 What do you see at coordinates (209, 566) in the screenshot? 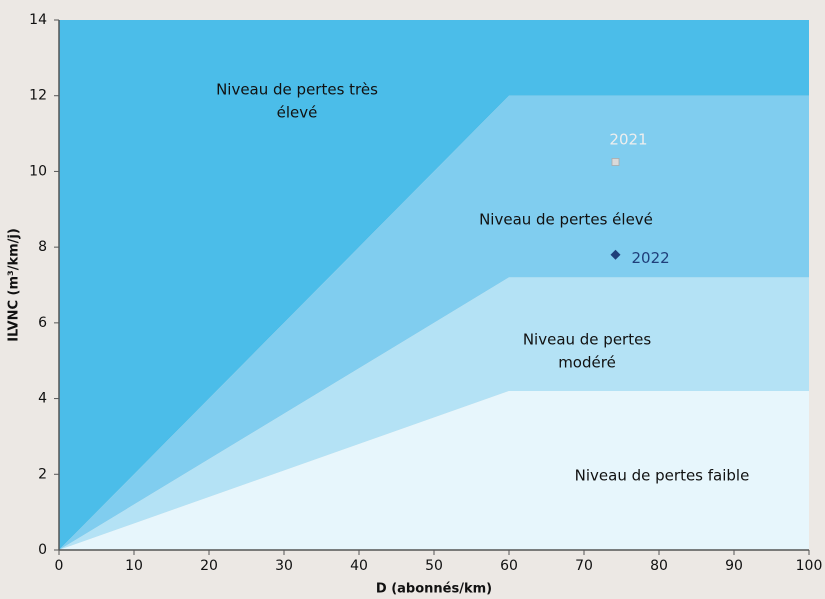
I see `x-tick-label: 20` at bounding box center [209, 566].